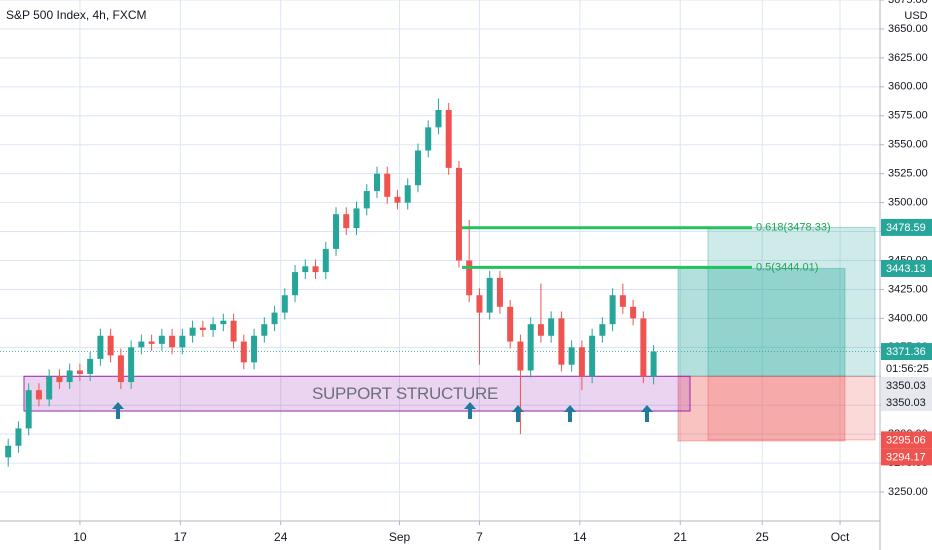 This screenshot has width=932, height=550. Describe the element at coordinates (908, 289) in the screenshot. I see `y-tick-label: 3425.00` at that location.